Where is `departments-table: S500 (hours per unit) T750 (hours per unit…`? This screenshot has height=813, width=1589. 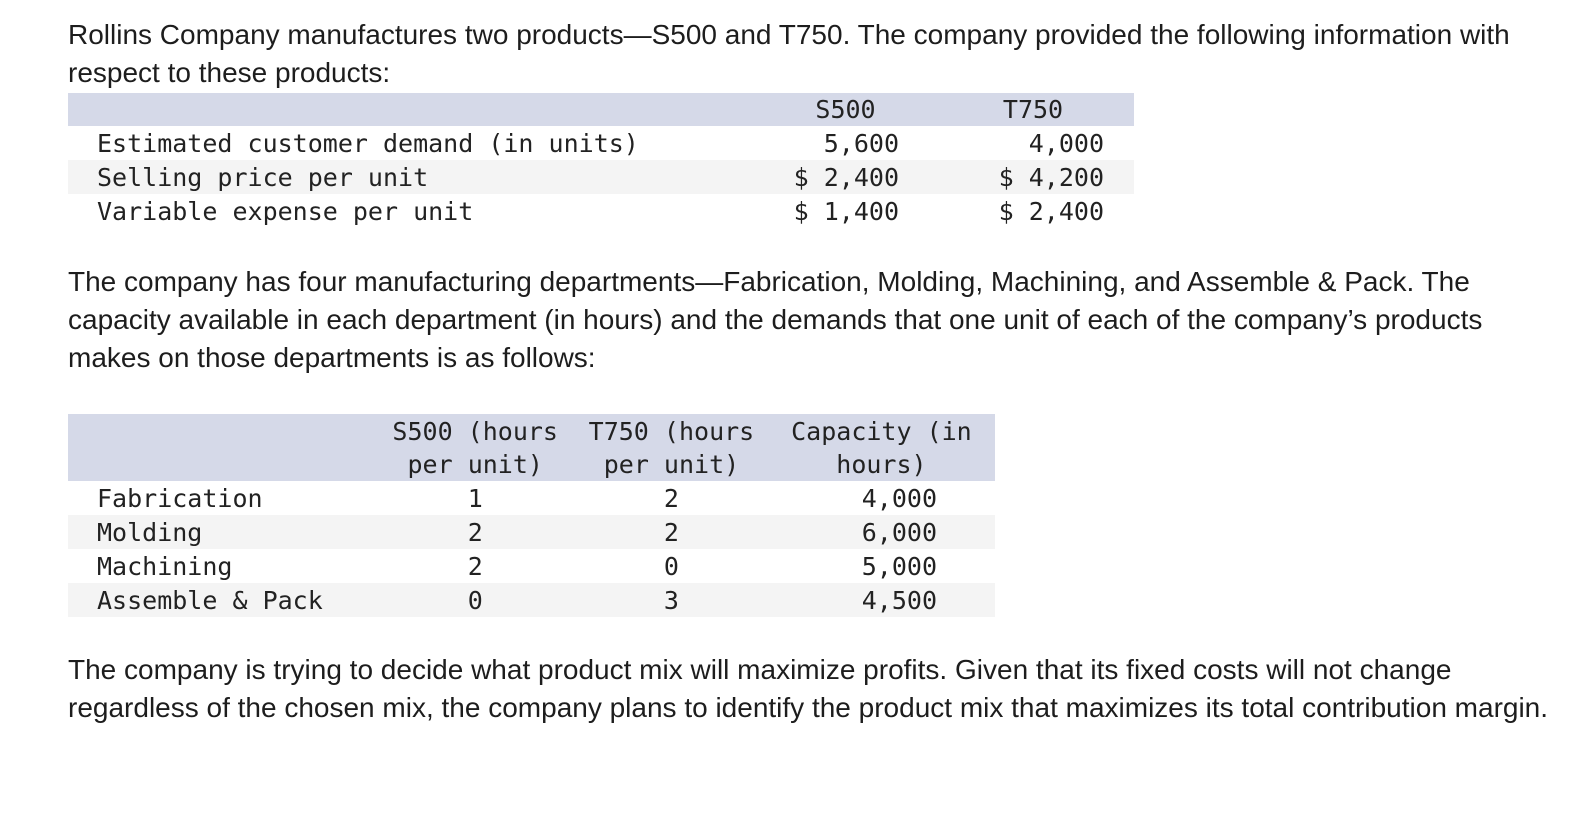 departments-table: S500 (hours per unit) T750 (hours per unit… is located at coordinates (531, 515).